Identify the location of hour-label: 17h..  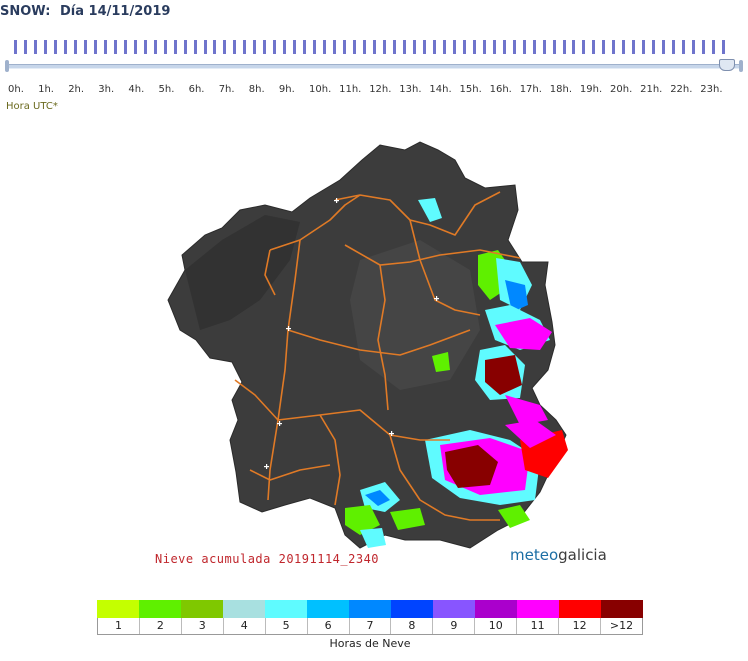
(530, 89).